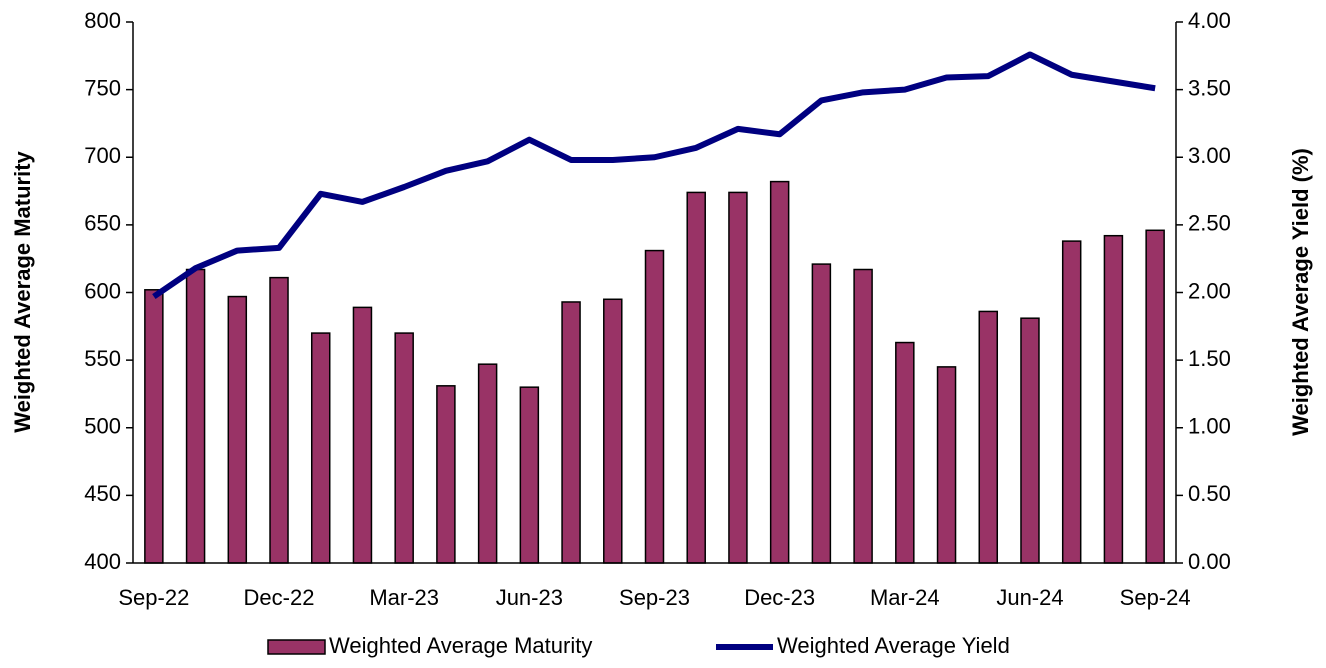 This screenshot has height=668, width=1326. Describe the element at coordinates (1209, 223) in the screenshot. I see `y2-tick-label: 2.50` at that location.